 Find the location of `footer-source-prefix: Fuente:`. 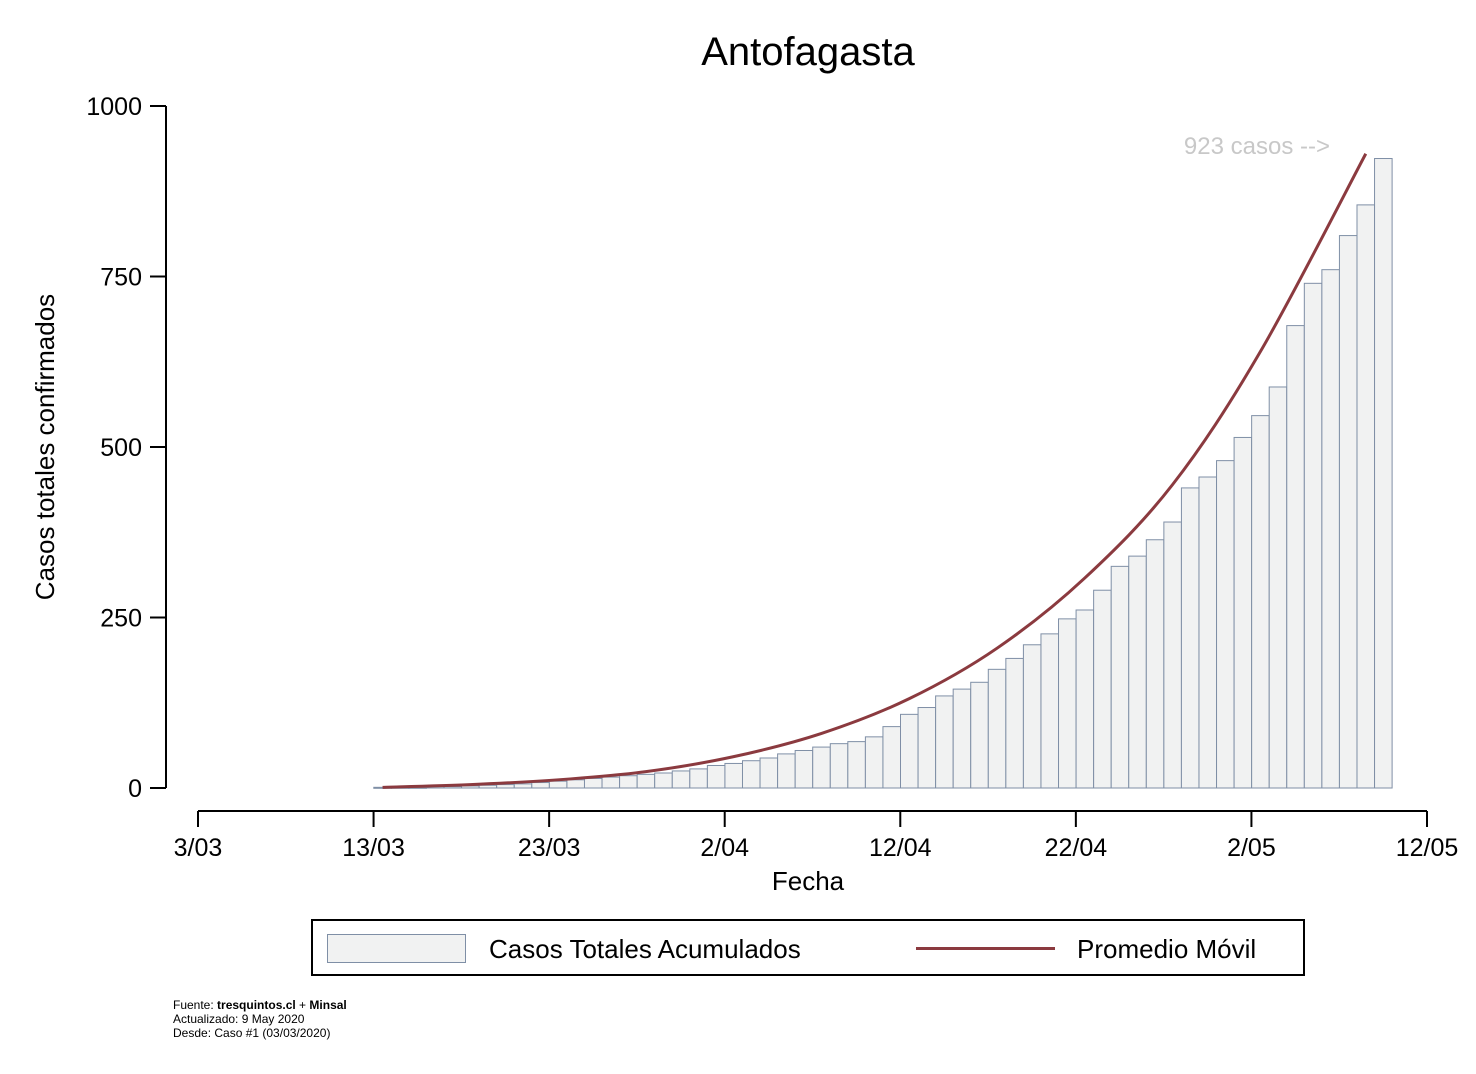

footer-source-prefix: Fuente: is located at coordinates (195, 1005).